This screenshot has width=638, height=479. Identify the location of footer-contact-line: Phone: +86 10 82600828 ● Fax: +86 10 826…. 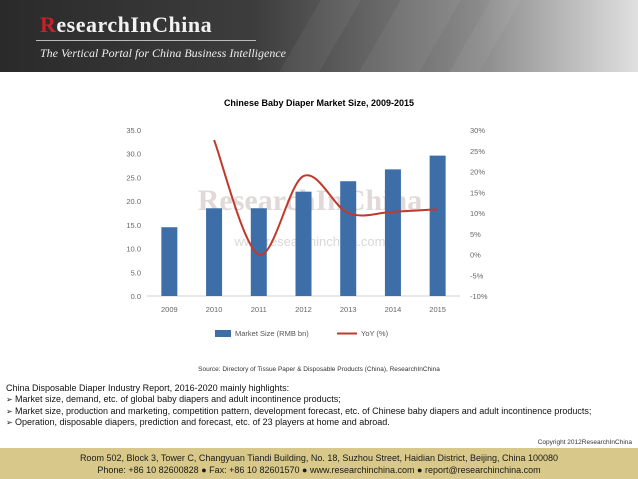
(319, 470).